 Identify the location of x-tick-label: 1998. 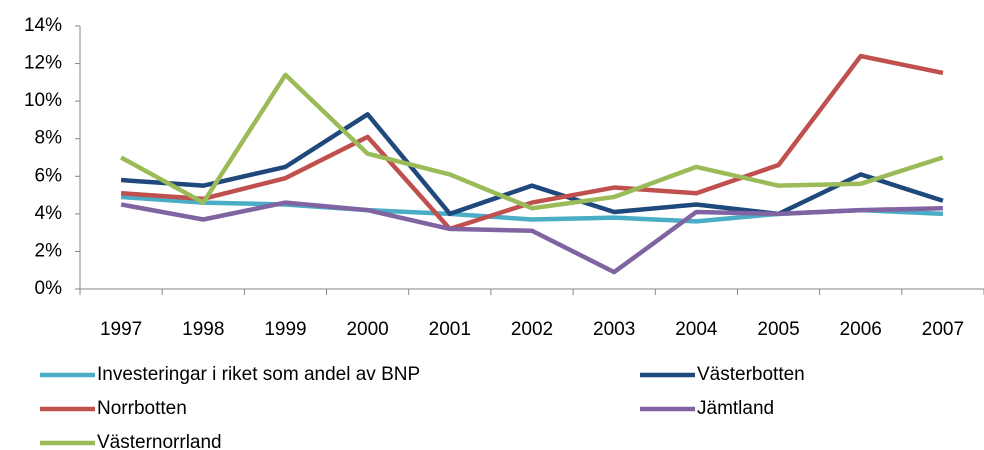
(203, 329).